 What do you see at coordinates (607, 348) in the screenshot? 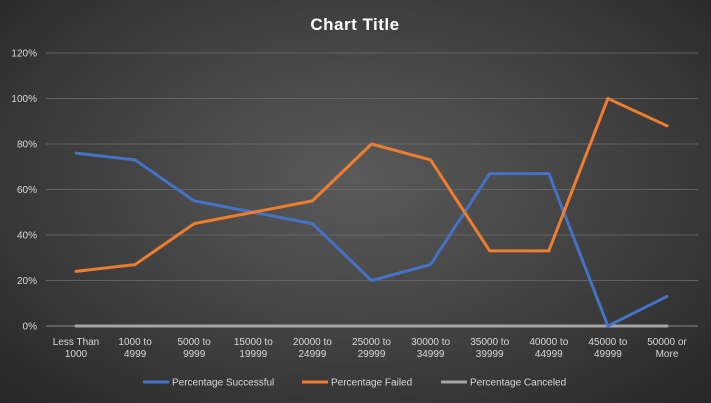
I see `x-tick-label: 45000 to 49999` at bounding box center [607, 348].